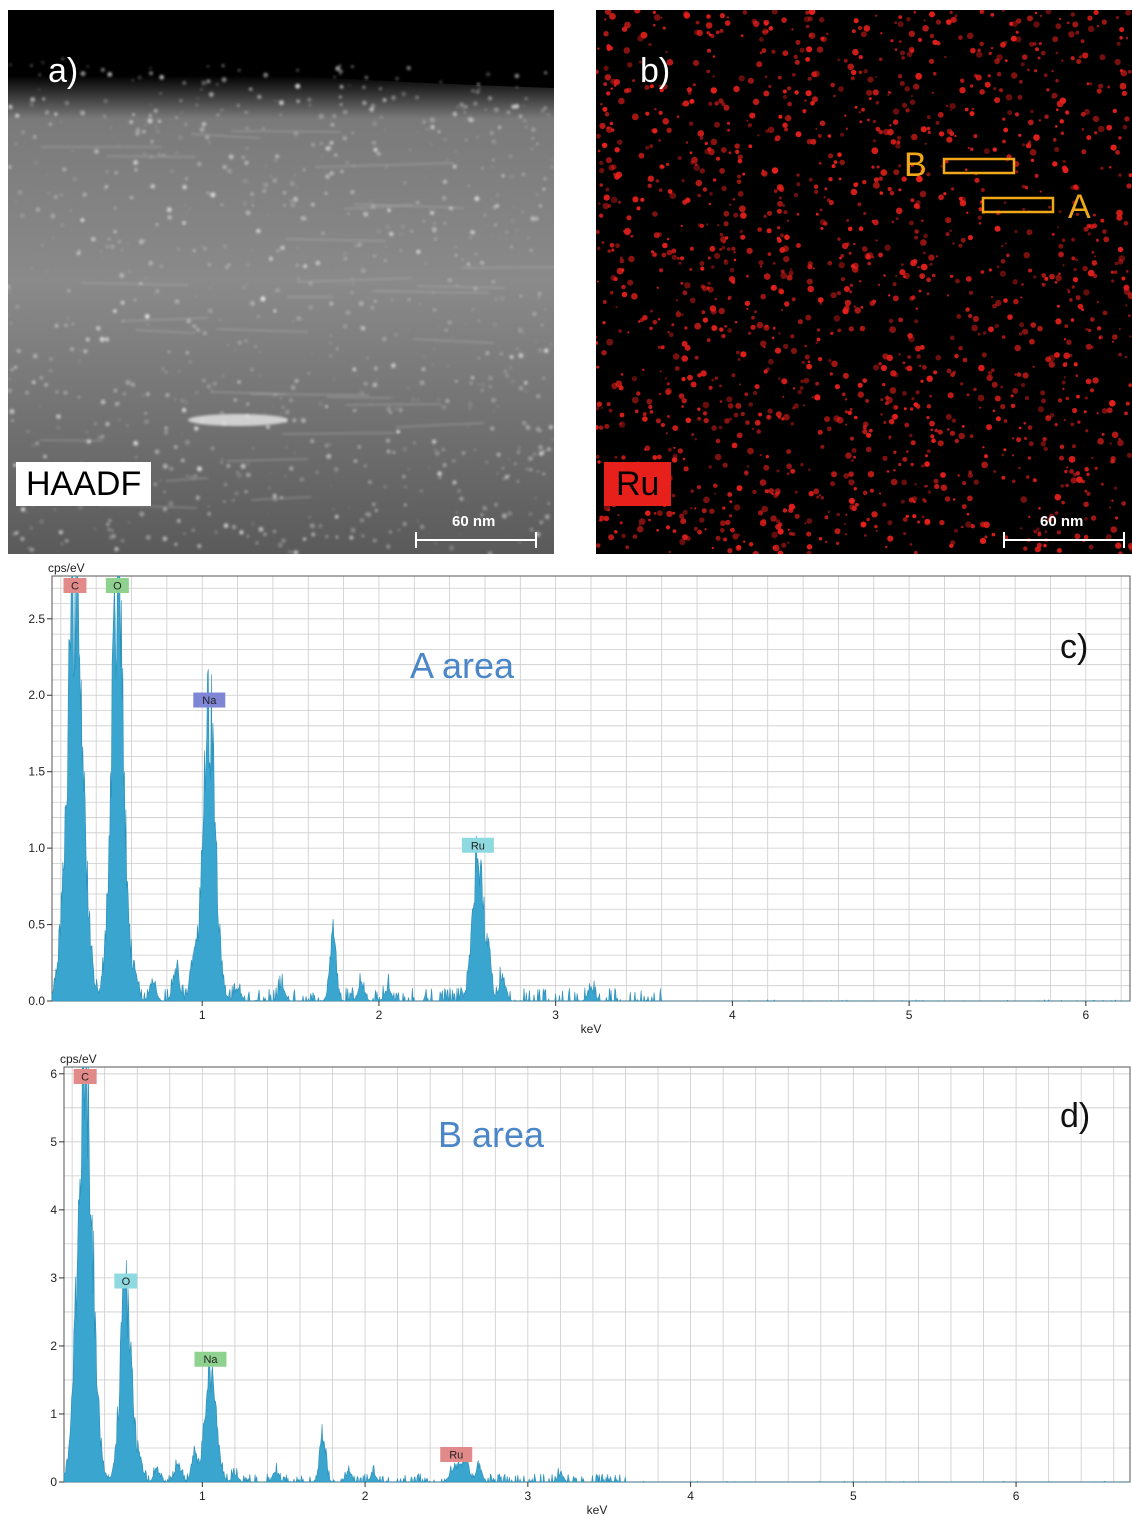 This screenshot has width=1132, height=1516. What do you see at coordinates (36, 1001) in the screenshot?
I see `y-tick-label: 0.0` at bounding box center [36, 1001].